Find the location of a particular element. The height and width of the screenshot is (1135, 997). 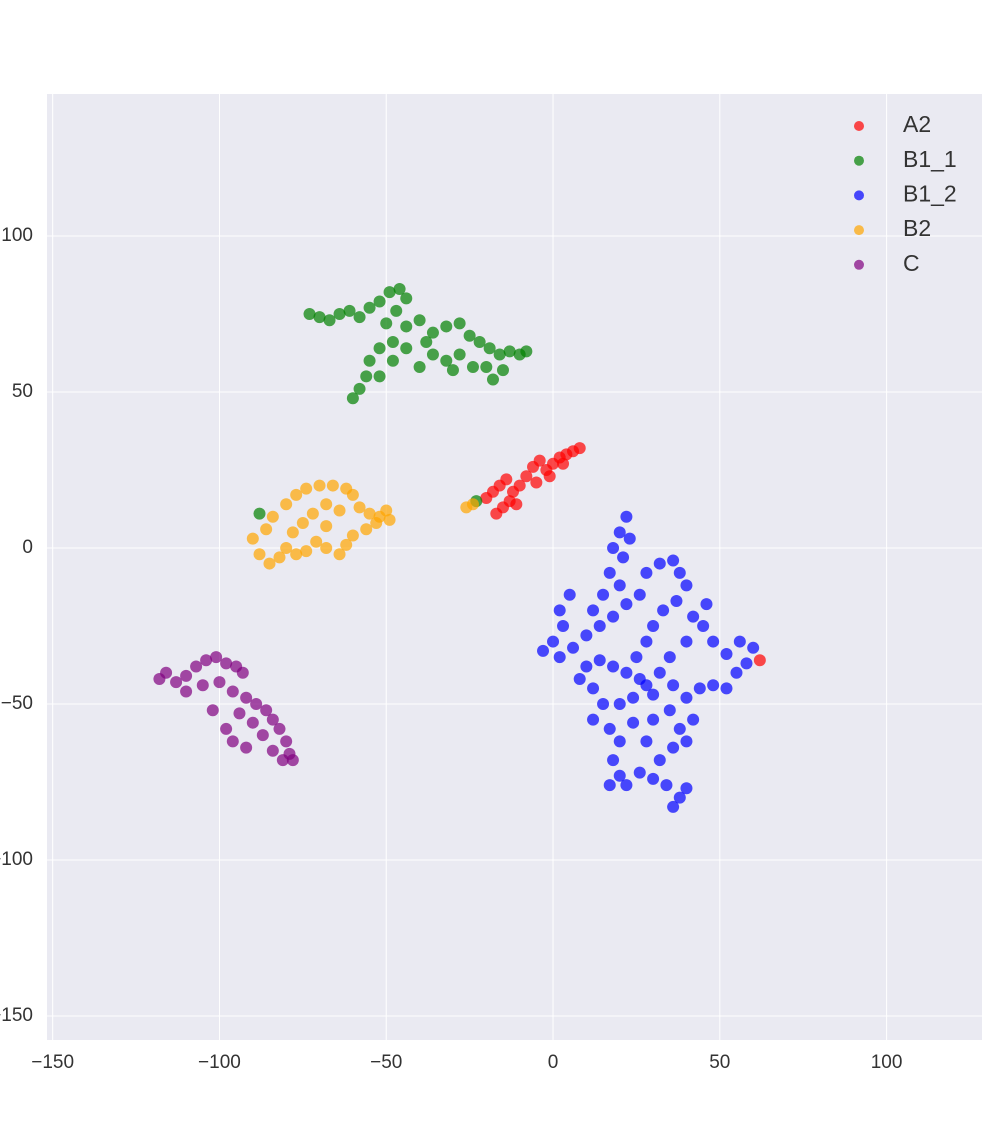

y-tick-label: −100 is located at coordinates (16, 859).